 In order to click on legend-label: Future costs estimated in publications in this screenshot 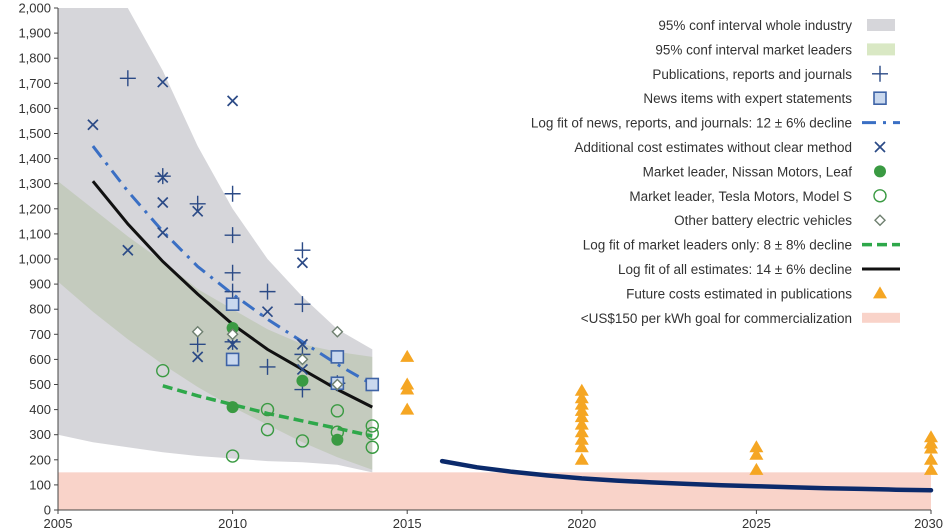, I will do `click(739, 293)`.